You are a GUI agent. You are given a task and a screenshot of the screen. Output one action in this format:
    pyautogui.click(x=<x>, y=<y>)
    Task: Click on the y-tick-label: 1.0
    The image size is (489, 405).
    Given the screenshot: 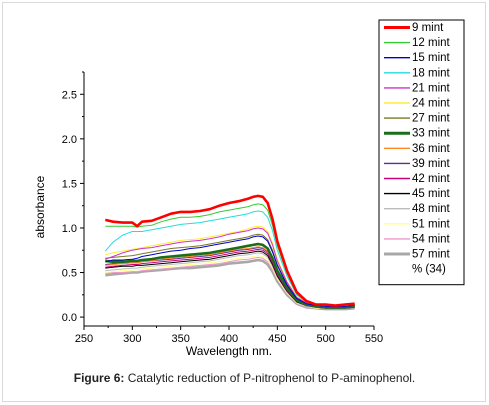 What is the action you would take?
    pyautogui.click(x=69, y=229)
    